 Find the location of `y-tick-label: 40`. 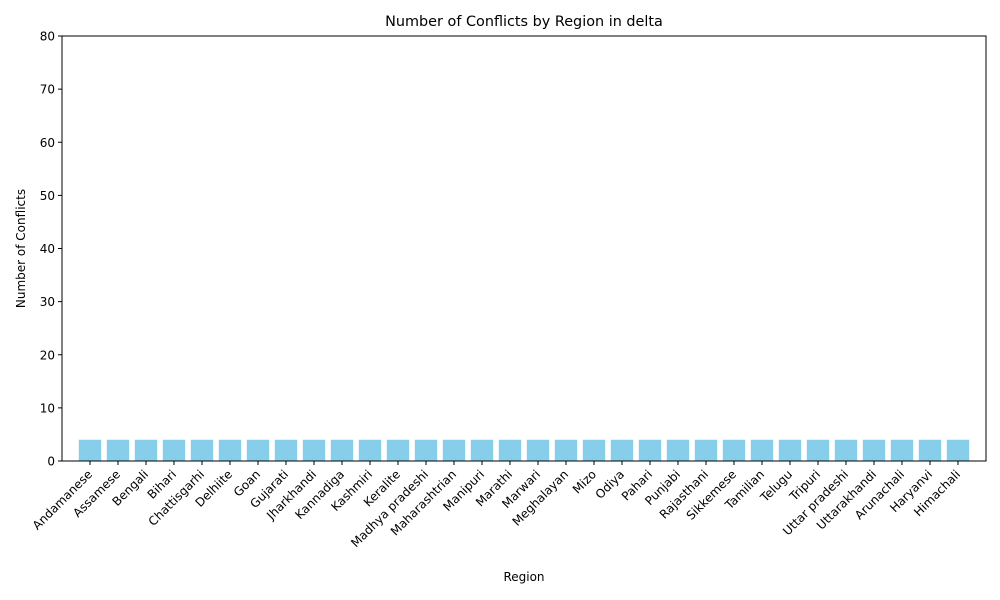

y-tick-label: 40 is located at coordinates (47, 249).